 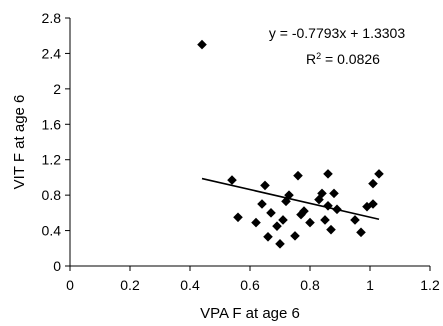 I want to click on y-axis-label: VIT F at age 6, so click(x=19, y=142).